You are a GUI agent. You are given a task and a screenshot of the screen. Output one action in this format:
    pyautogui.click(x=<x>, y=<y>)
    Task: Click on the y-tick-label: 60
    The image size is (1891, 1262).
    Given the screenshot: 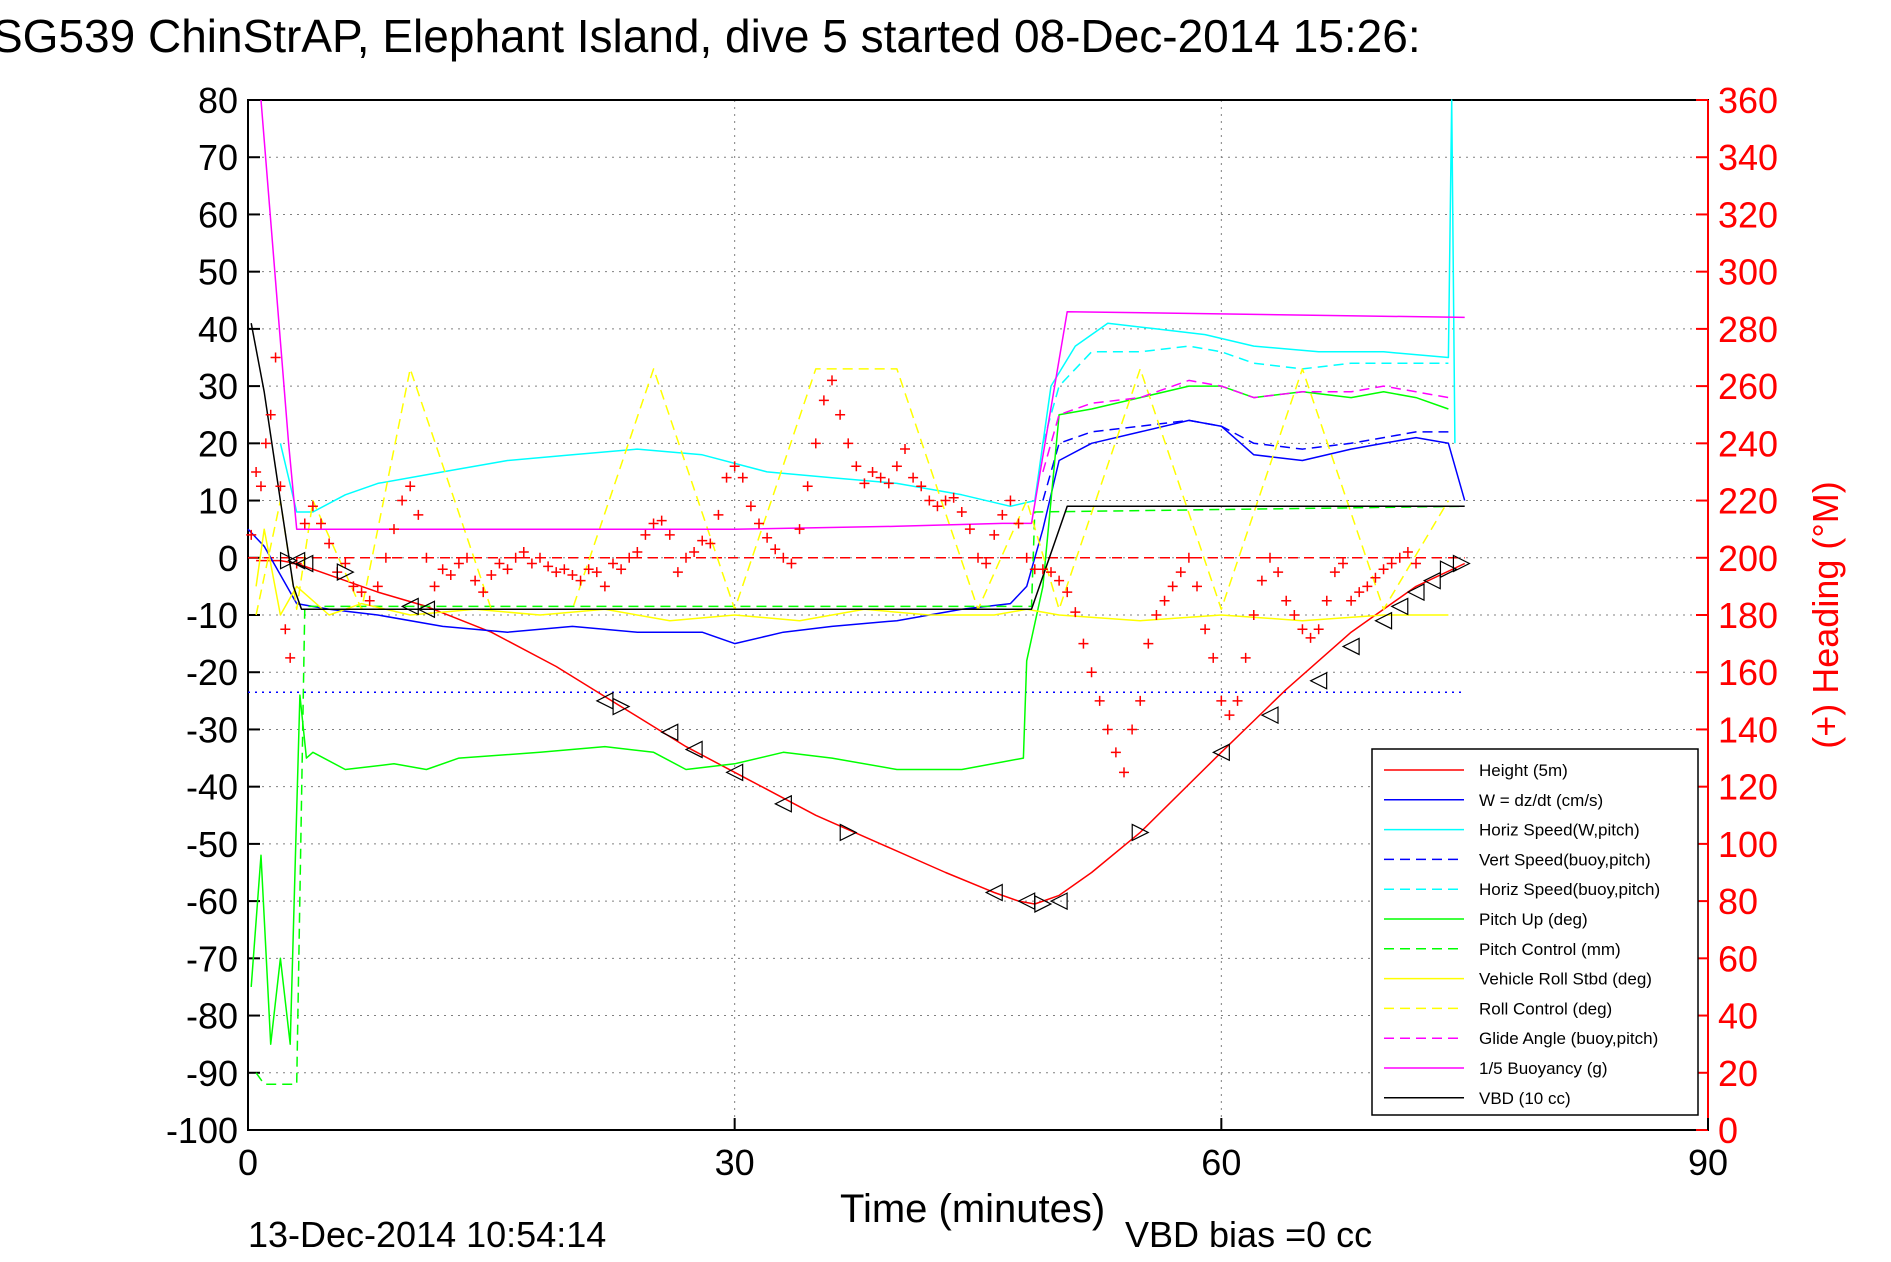 What is the action you would take?
    pyautogui.click(x=218, y=214)
    